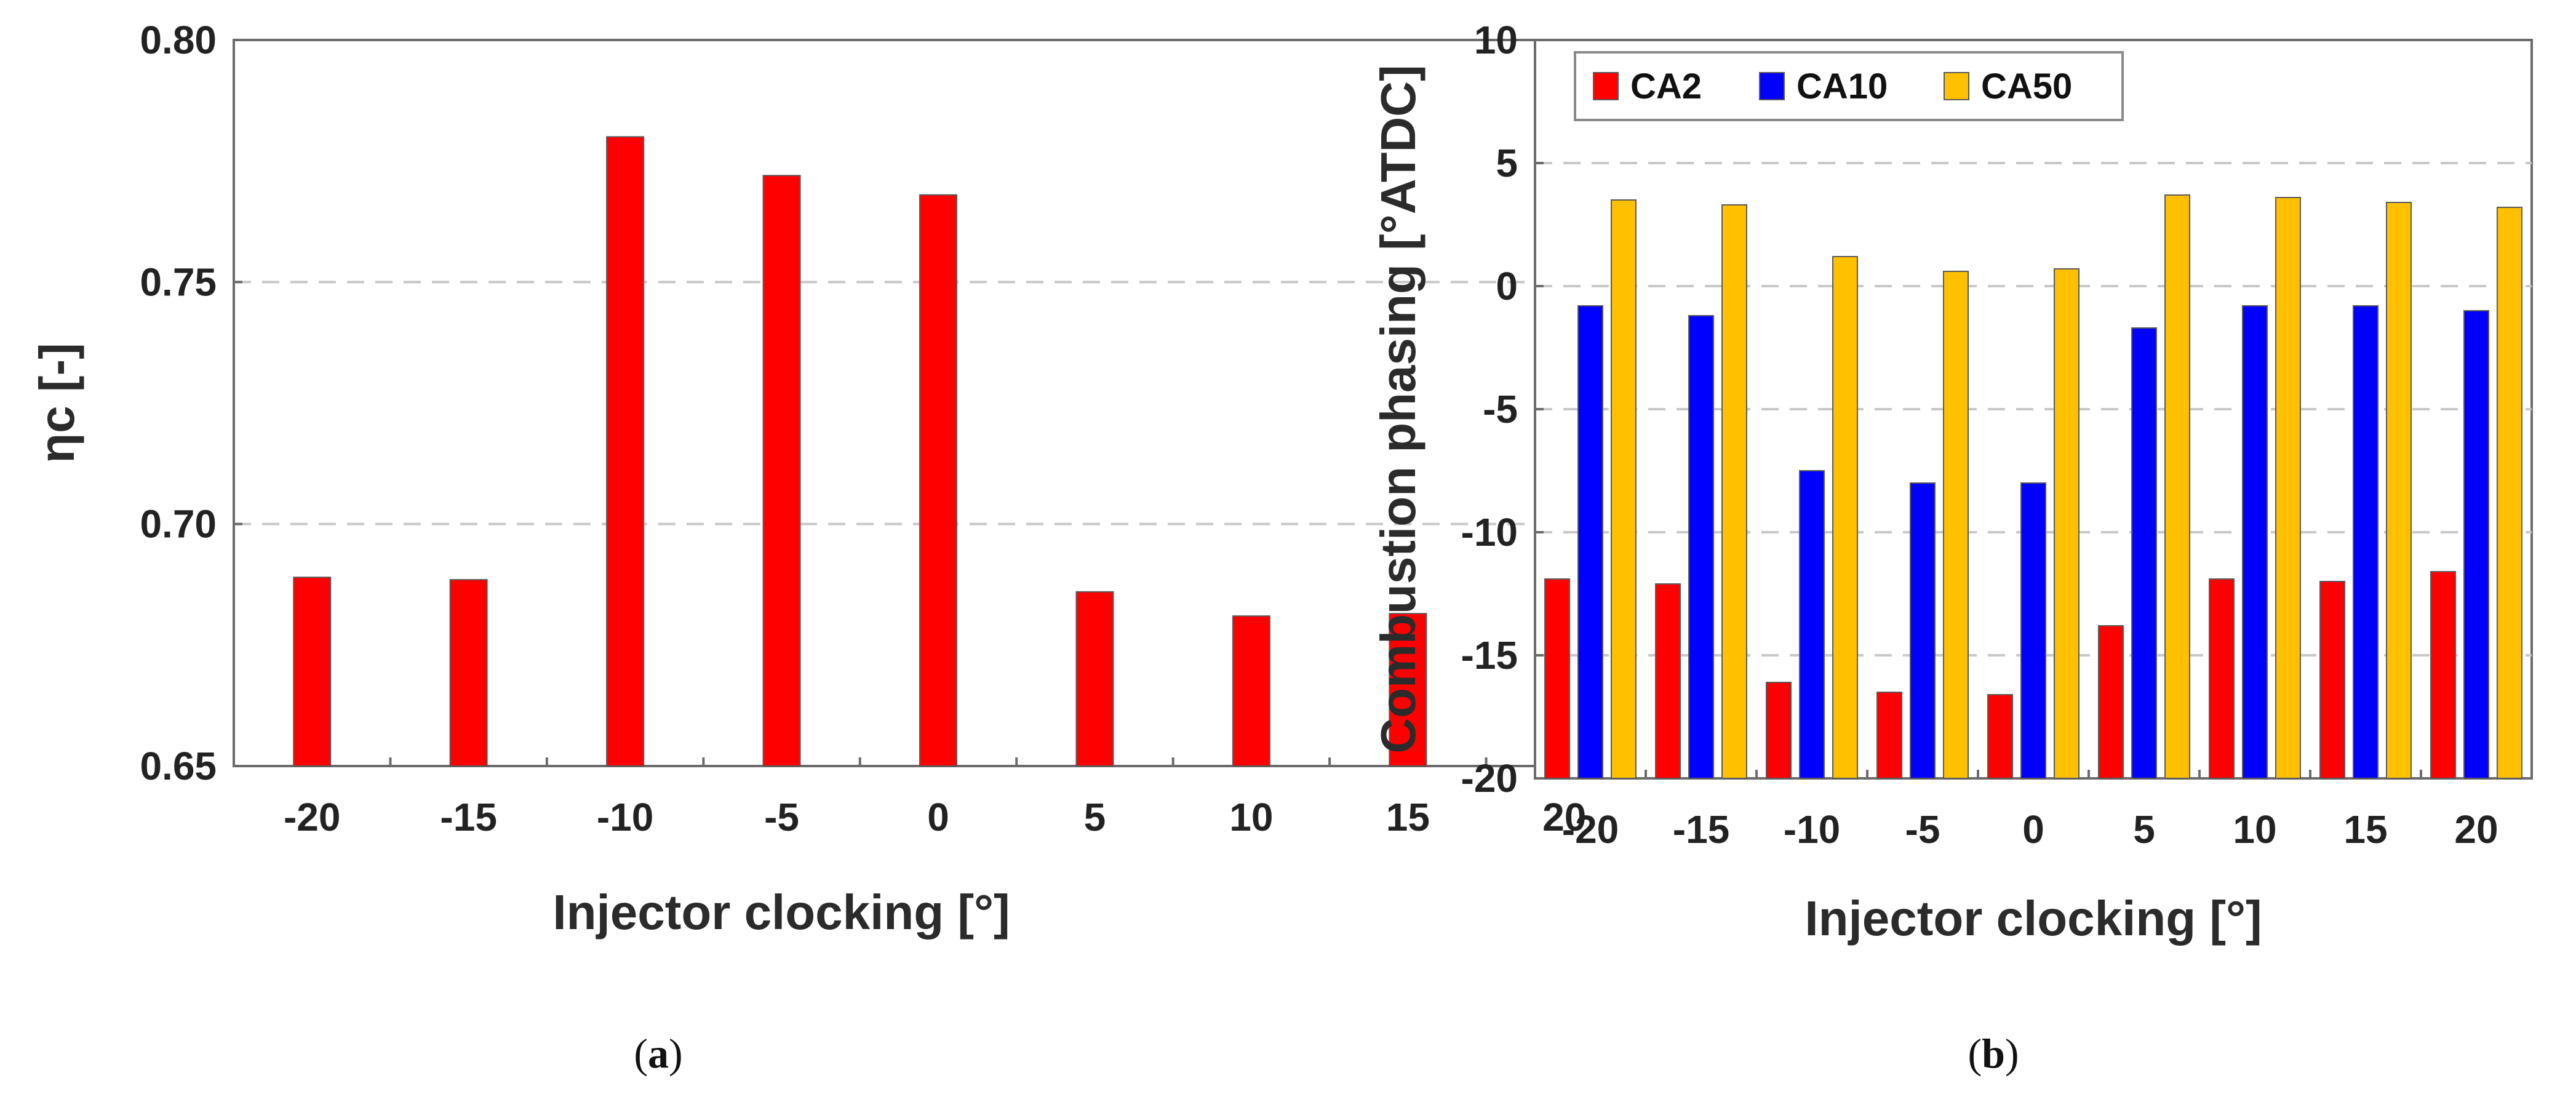 This screenshot has height=1102, width=2576. Describe the element at coordinates (1812, 625) in the screenshot. I see `bar-ca10--10` at that location.